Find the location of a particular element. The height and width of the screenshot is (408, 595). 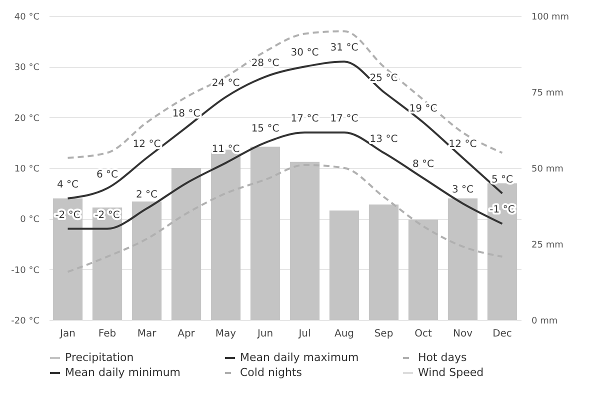

y-tick-label: 30 °C is located at coordinates (27, 68).